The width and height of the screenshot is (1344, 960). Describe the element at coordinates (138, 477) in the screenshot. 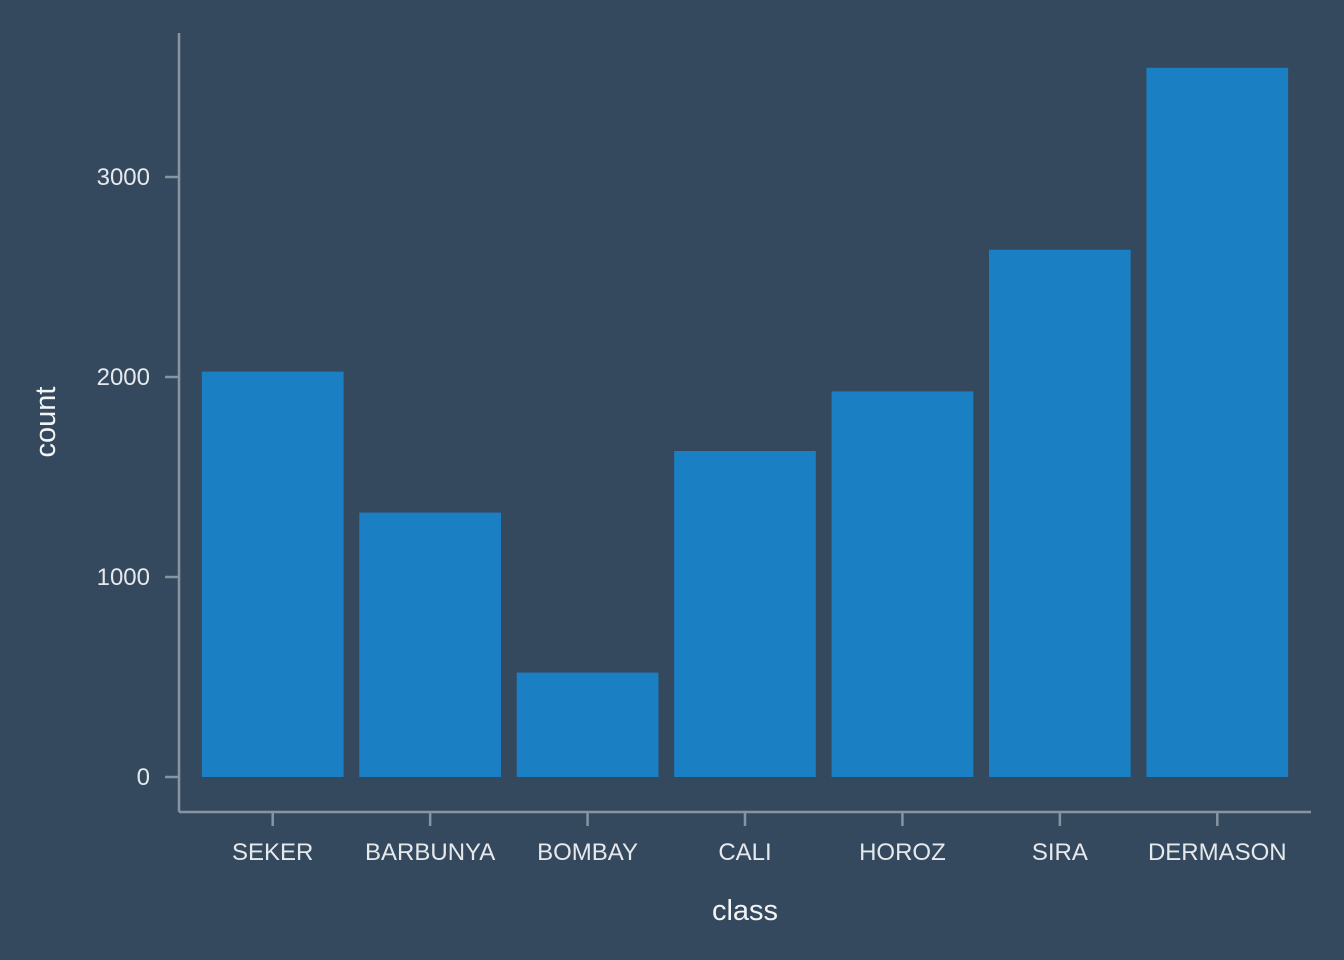

I see `y-axis-ticks: 0 1000 2000 3000` at that location.